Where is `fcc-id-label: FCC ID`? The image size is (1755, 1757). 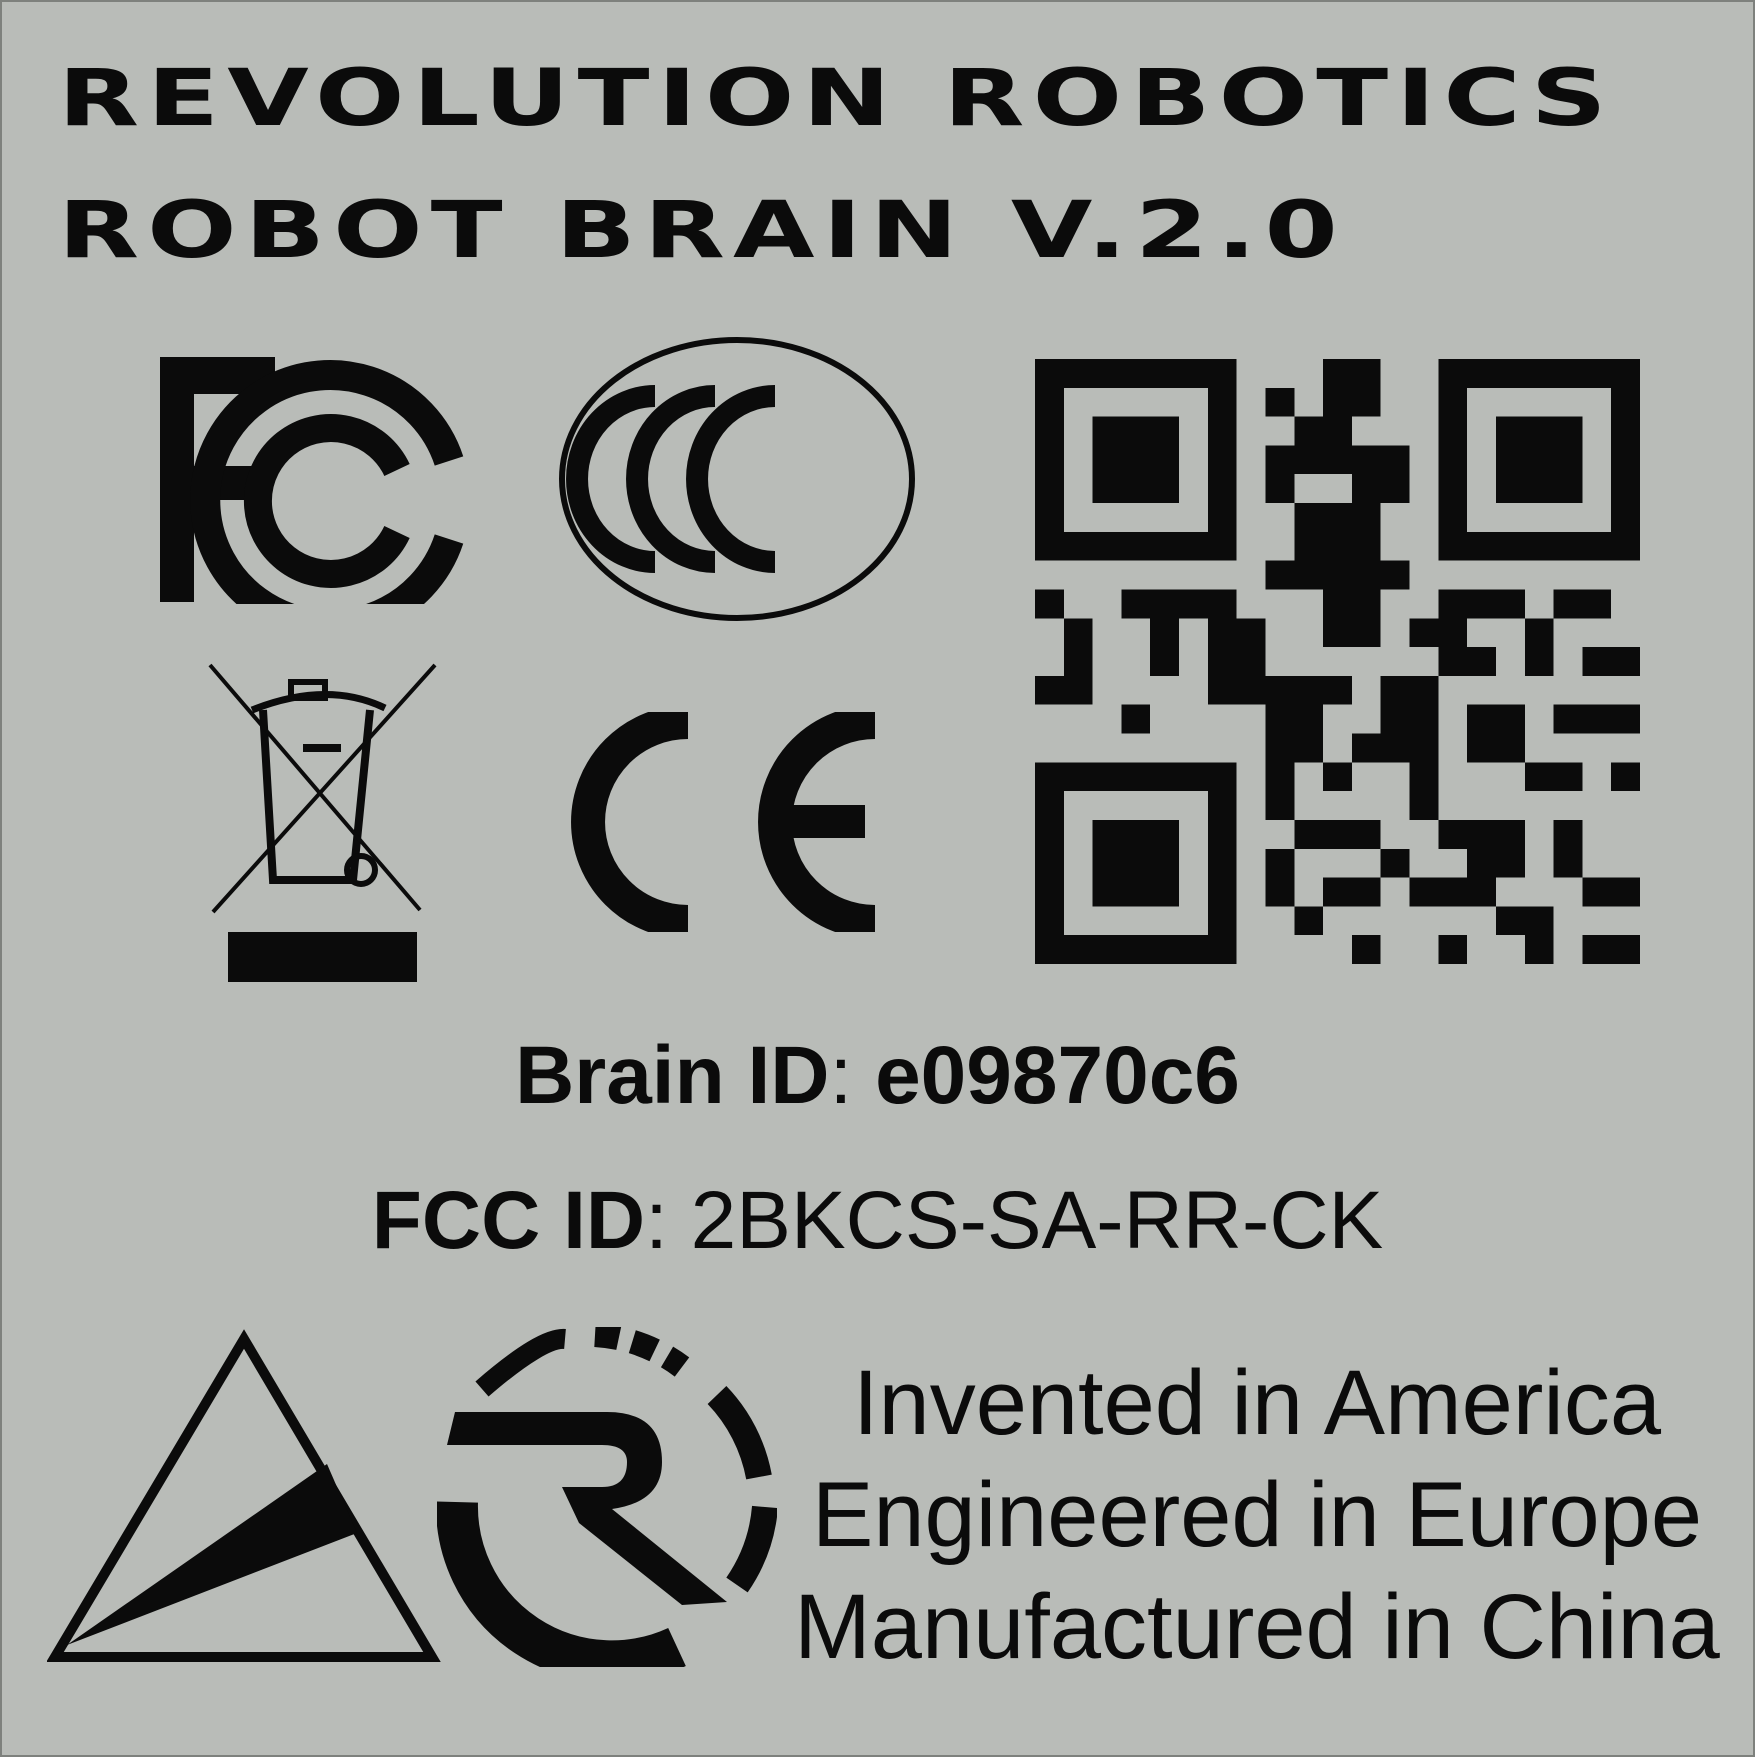
fcc-id-label: FCC ID is located at coordinates (508, 1220).